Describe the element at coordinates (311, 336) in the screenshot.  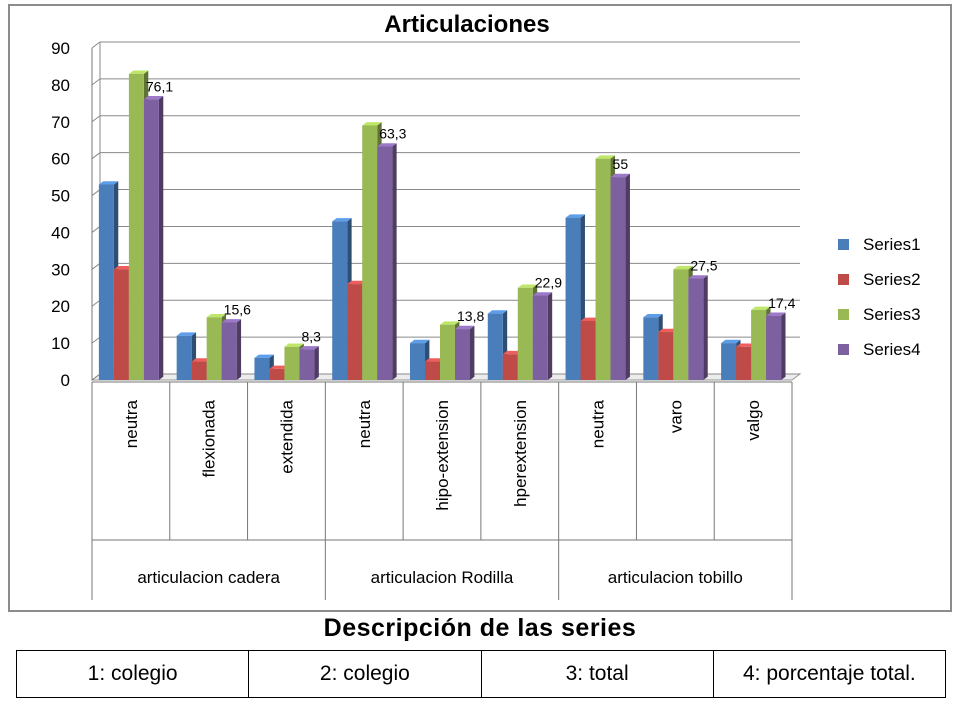
I see `data-label: 8,3` at that location.